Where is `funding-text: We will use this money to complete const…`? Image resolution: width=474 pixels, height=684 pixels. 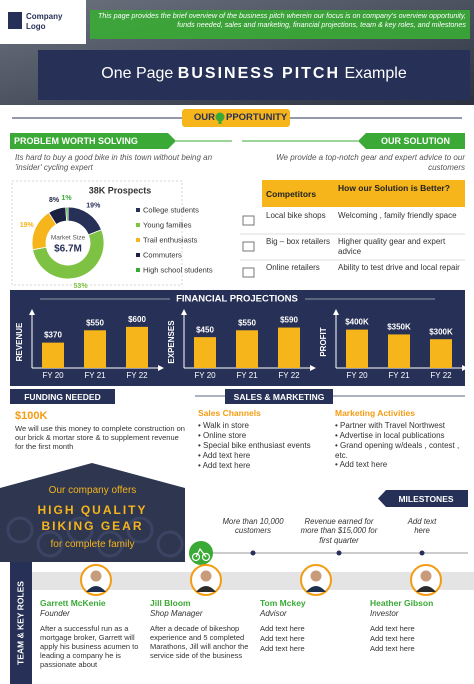
funding-text: We will use this money to complete const… is located at coordinates (100, 437).